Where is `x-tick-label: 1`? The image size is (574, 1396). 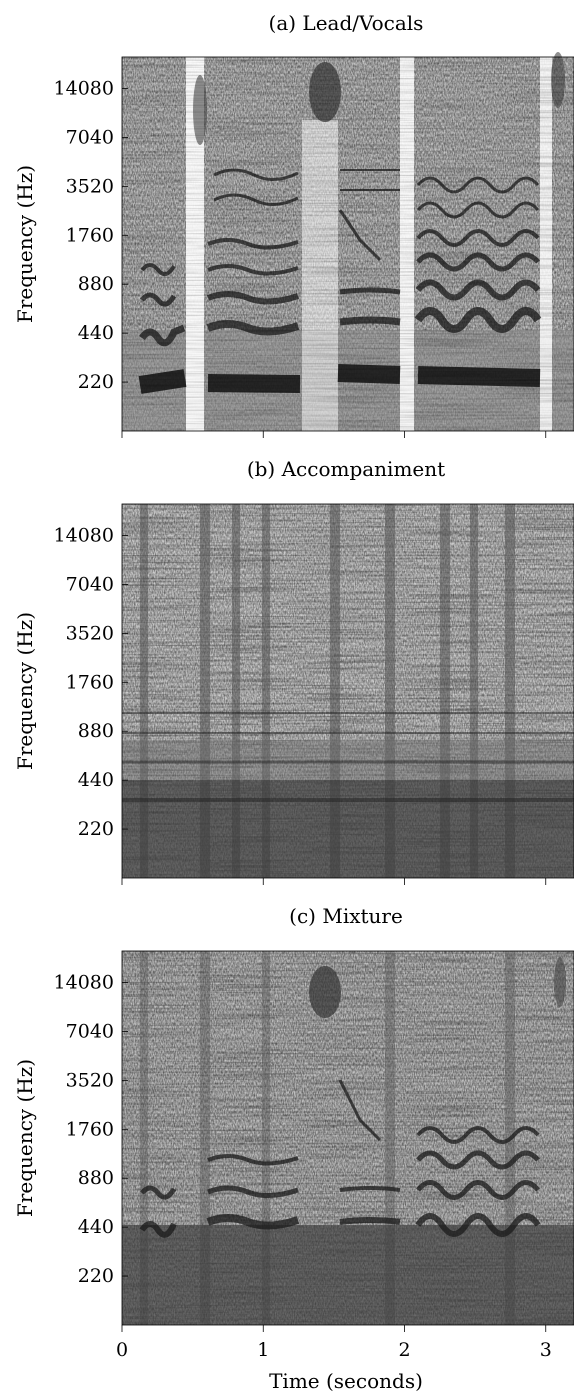
x-tick-label: 1 is located at coordinates (263, 1350).